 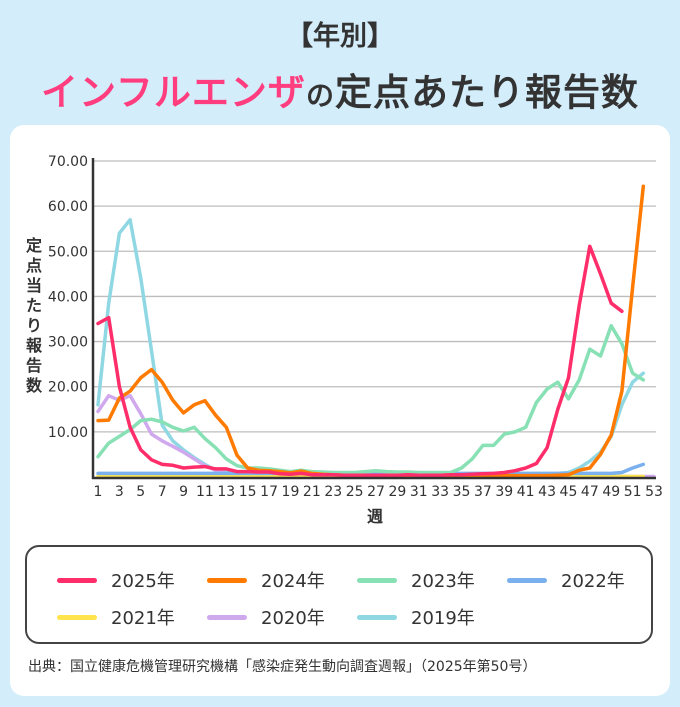 I want to click on x-axis-label: 週, so click(x=375, y=516).